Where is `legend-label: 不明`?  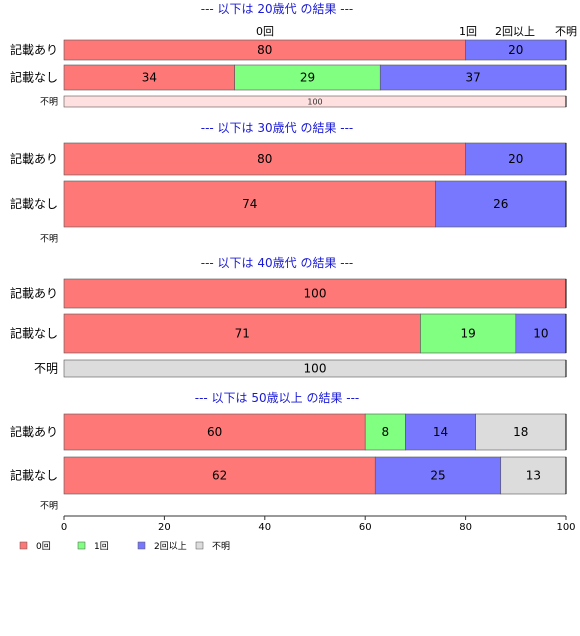
legend-label: 不明 is located at coordinates (221, 546).